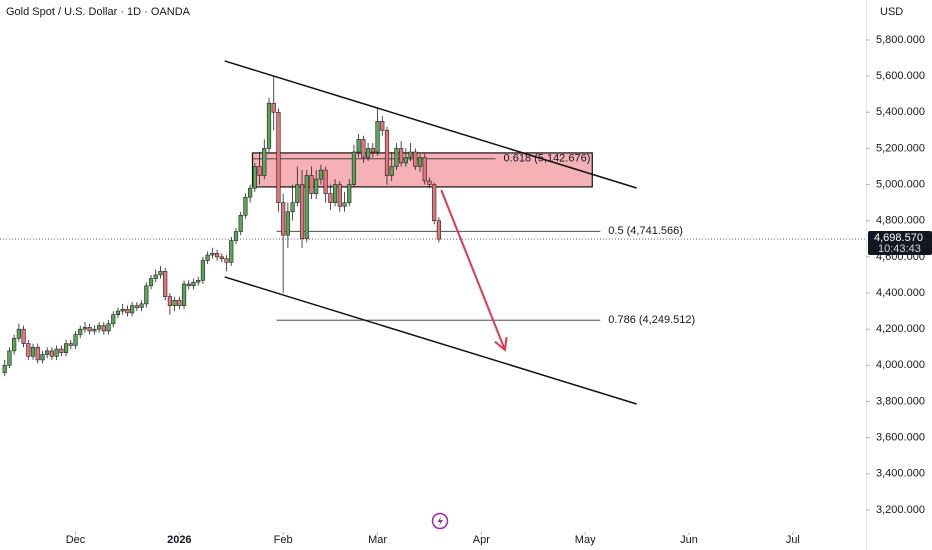 The width and height of the screenshot is (932, 550). What do you see at coordinates (900, 148) in the screenshot?
I see `y-tick-label: 5,200.000` at bounding box center [900, 148].